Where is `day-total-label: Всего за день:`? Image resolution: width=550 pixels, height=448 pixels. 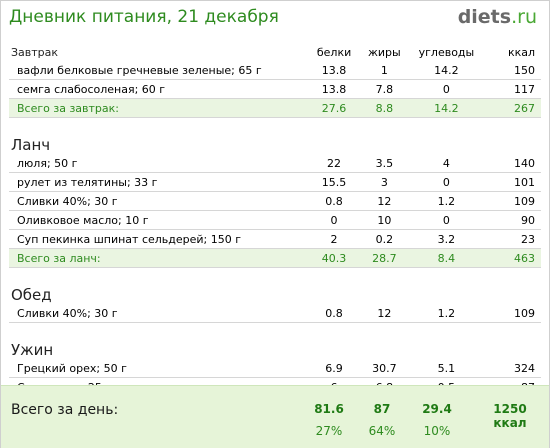
day-total-label: Всего за день: is located at coordinates (65, 410).